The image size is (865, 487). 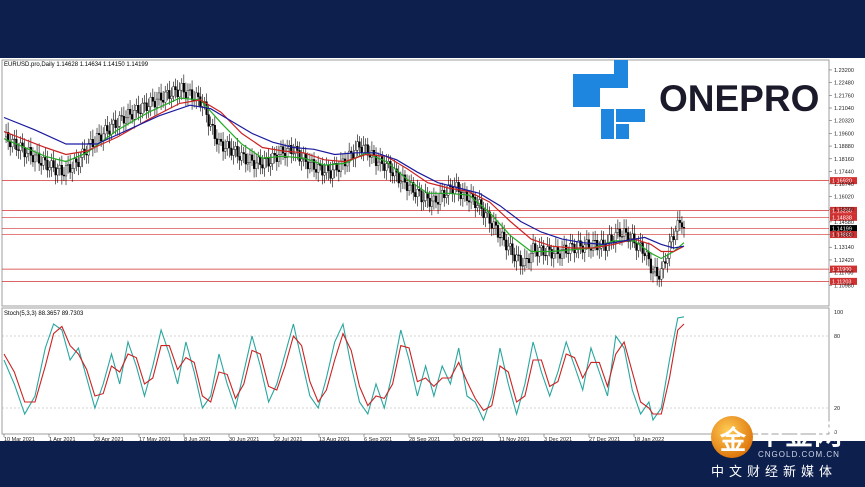 What do you see at coordinates (622, 131) in the screenshot?
I see `onepro-logo-mark-s` at bounding box center [622, 131].